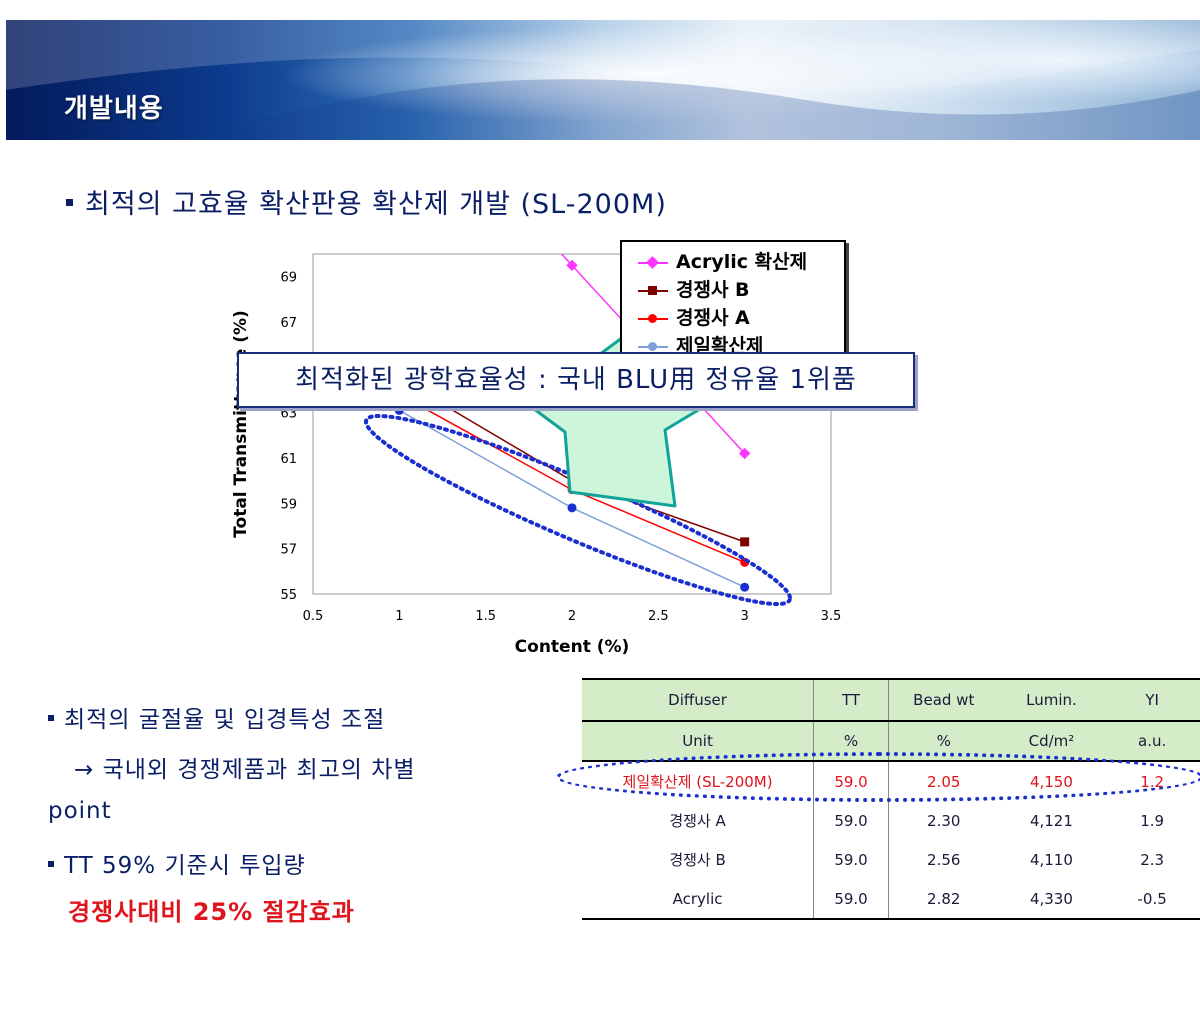 The height and width of the screenshot is (1036, 1200). What do you see at coordinates (851, 700) in the screenshot?
I see `header-tt: TT` at bounding box center [851, 700].